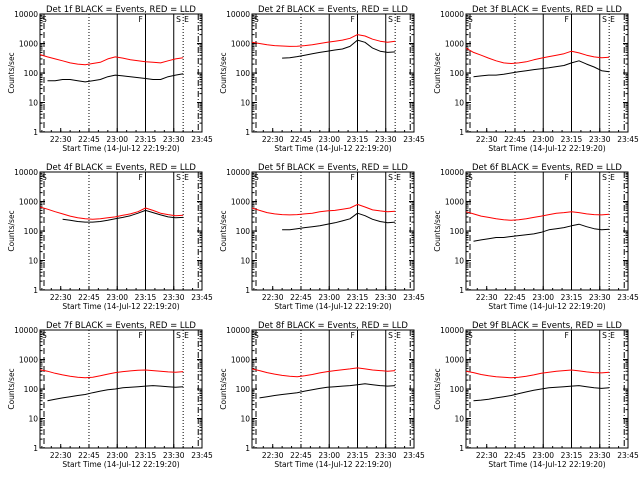 This screenshot has height=480, width=640. Describe the element at coordinates (546, 148) in the screenshot. I see `x-axis-label: Start Time (14-Jul-12 22:19:20)` at that location.